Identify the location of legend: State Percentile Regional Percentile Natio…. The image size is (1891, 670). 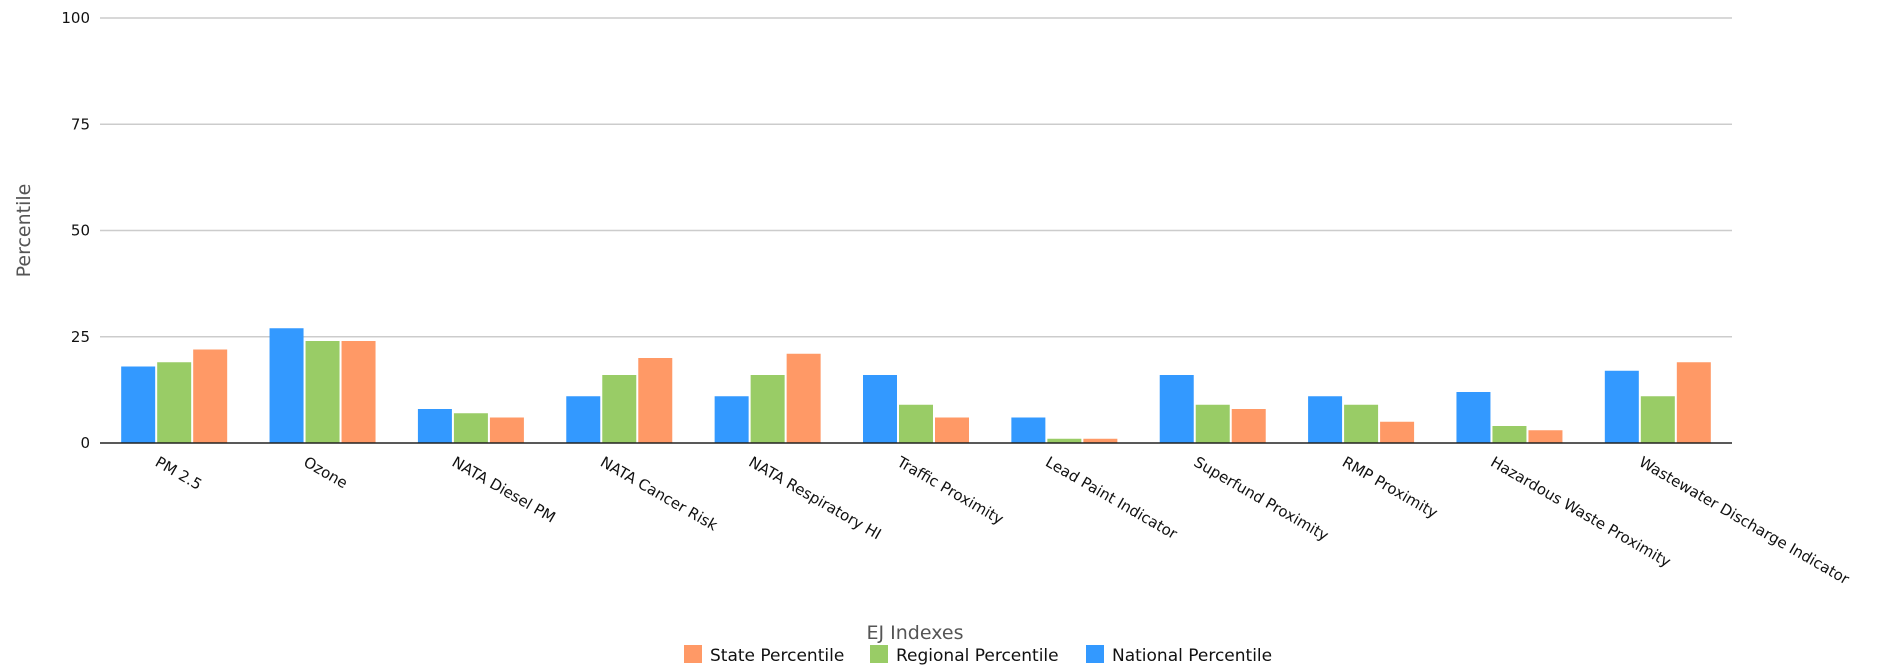
(978, 655).